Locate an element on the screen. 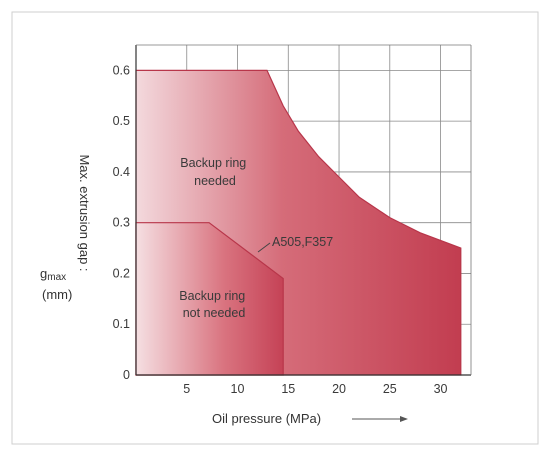 The image size is (550, 458). y-axis-symbol: gmax is located at coordinates (53, 274).